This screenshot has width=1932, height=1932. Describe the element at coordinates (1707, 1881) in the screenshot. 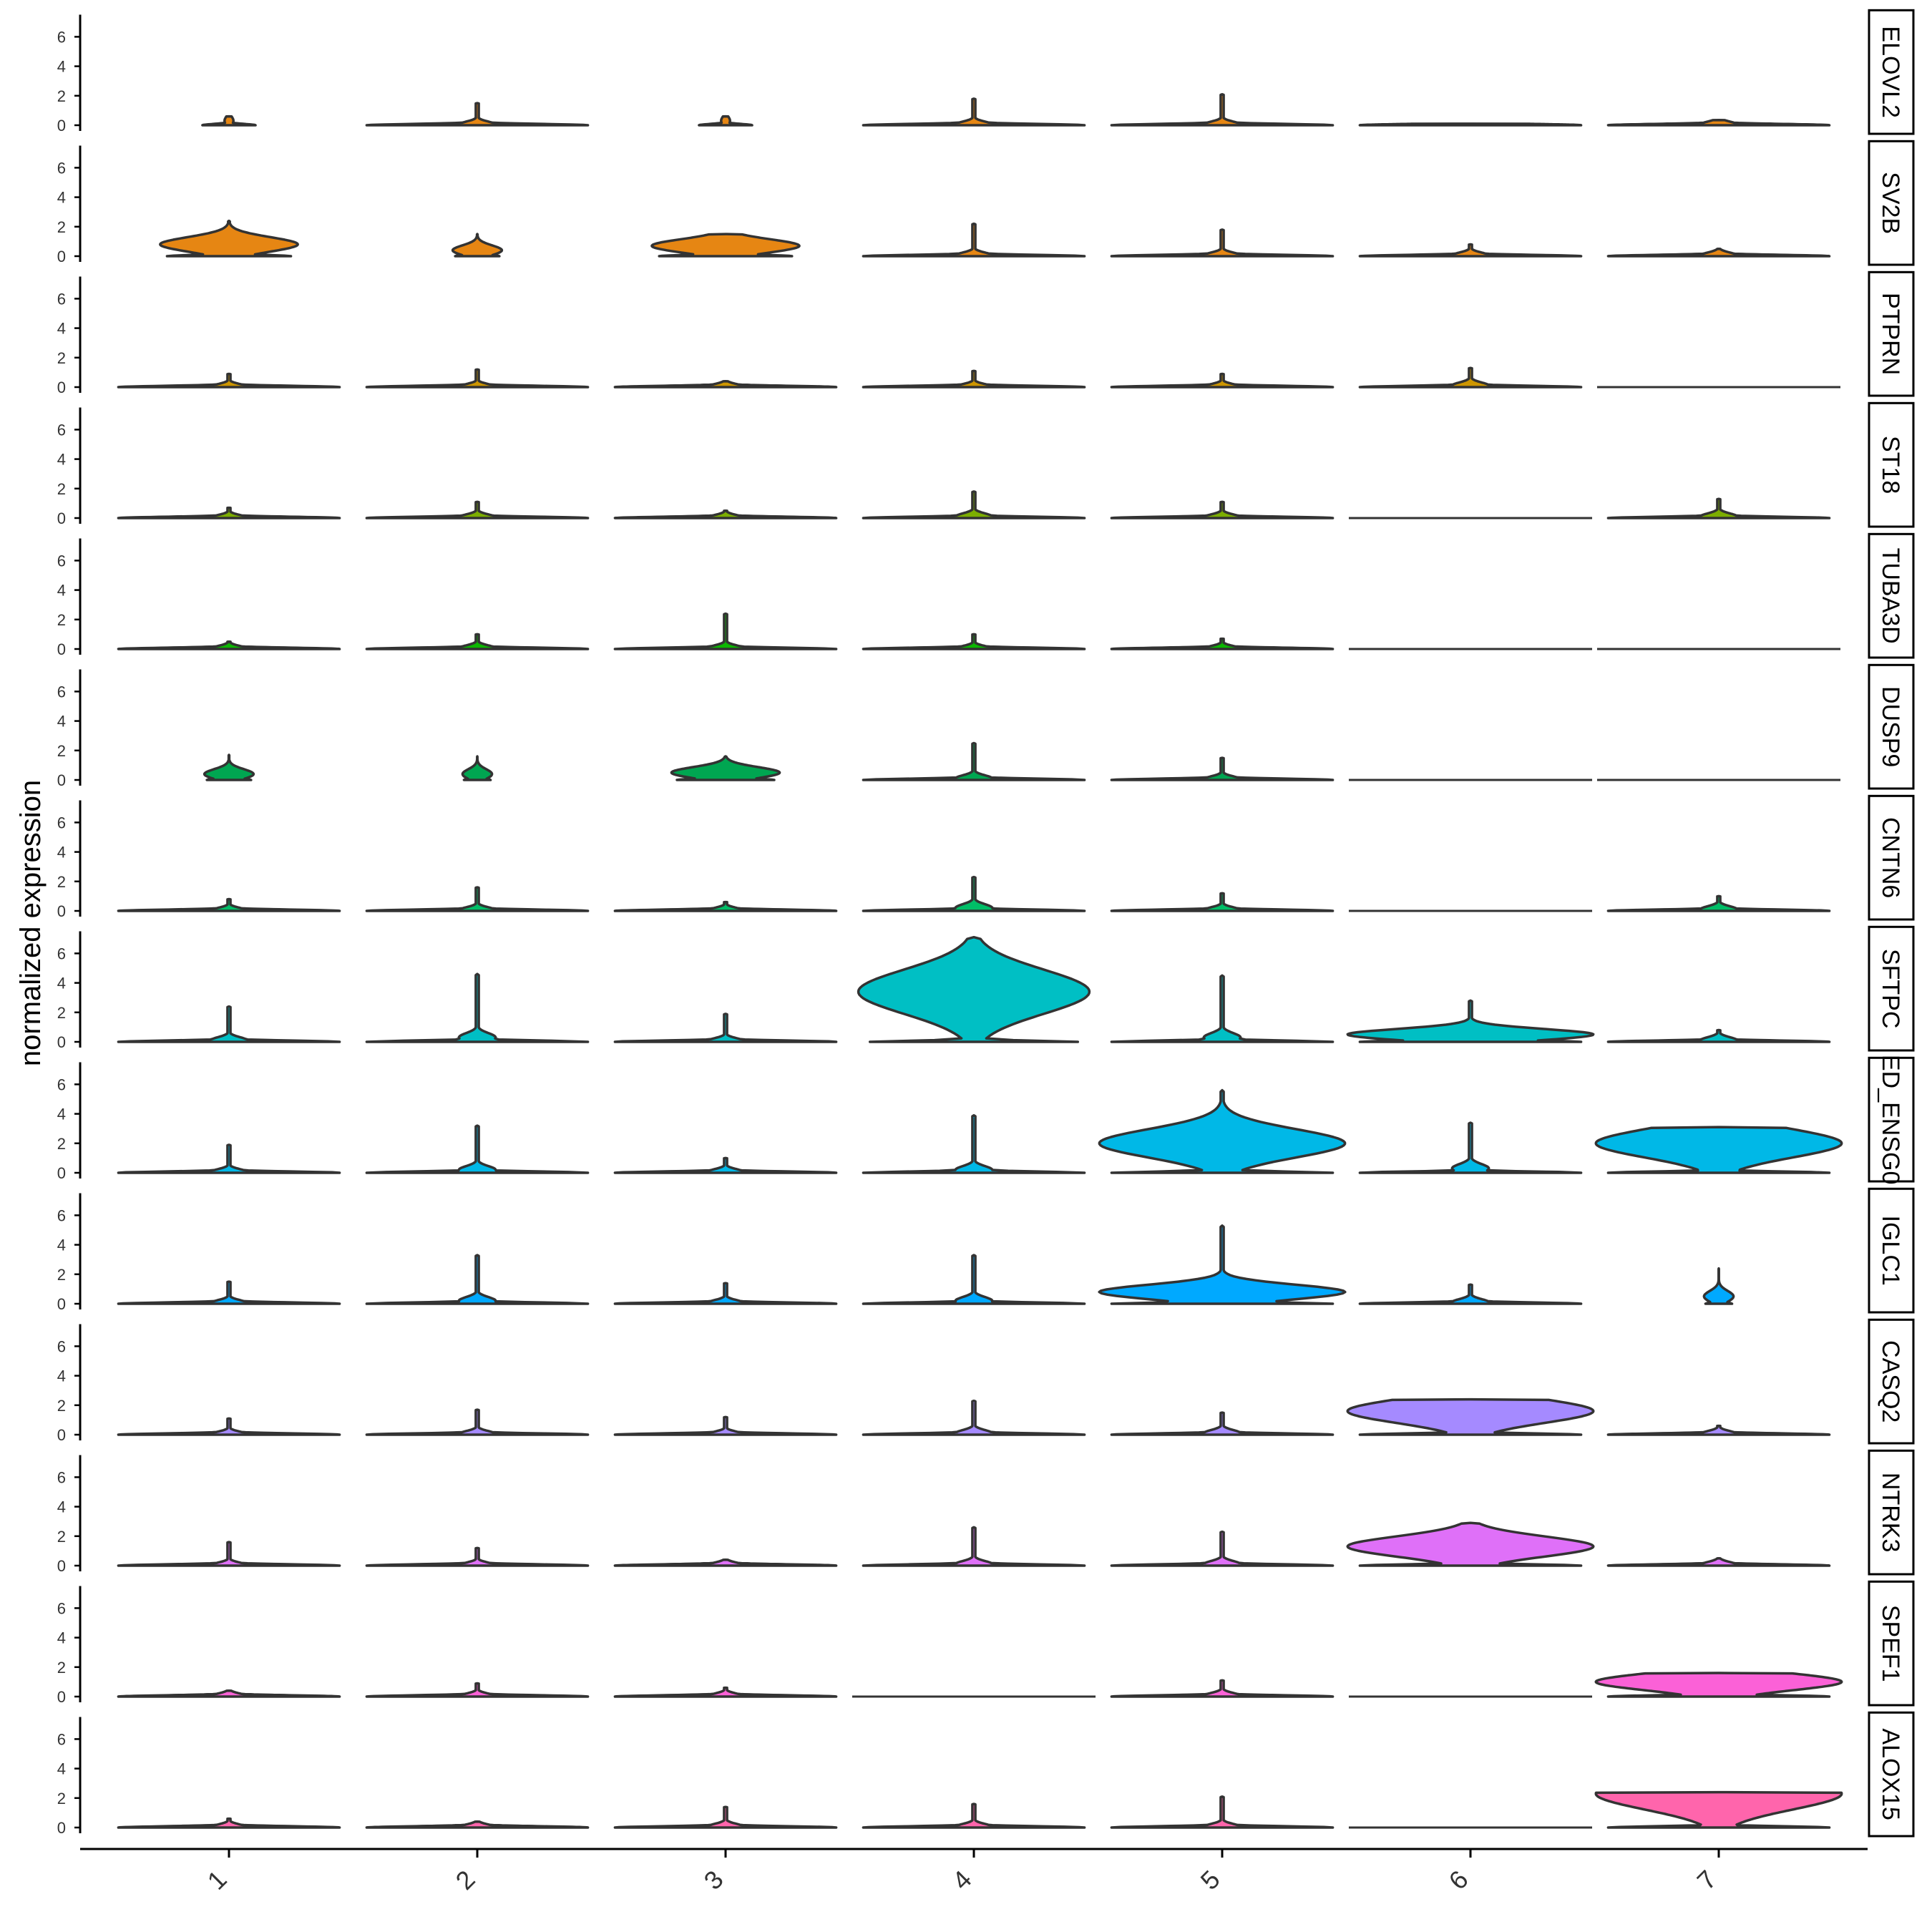

I see `x-tick-label-7: 7` at that location.